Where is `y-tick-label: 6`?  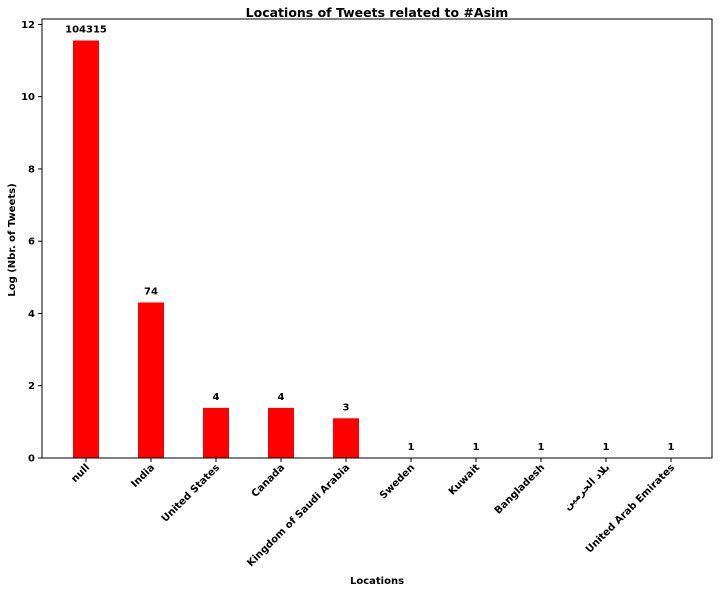
y-tick-label: 6 is located at coordinates (31, 242).